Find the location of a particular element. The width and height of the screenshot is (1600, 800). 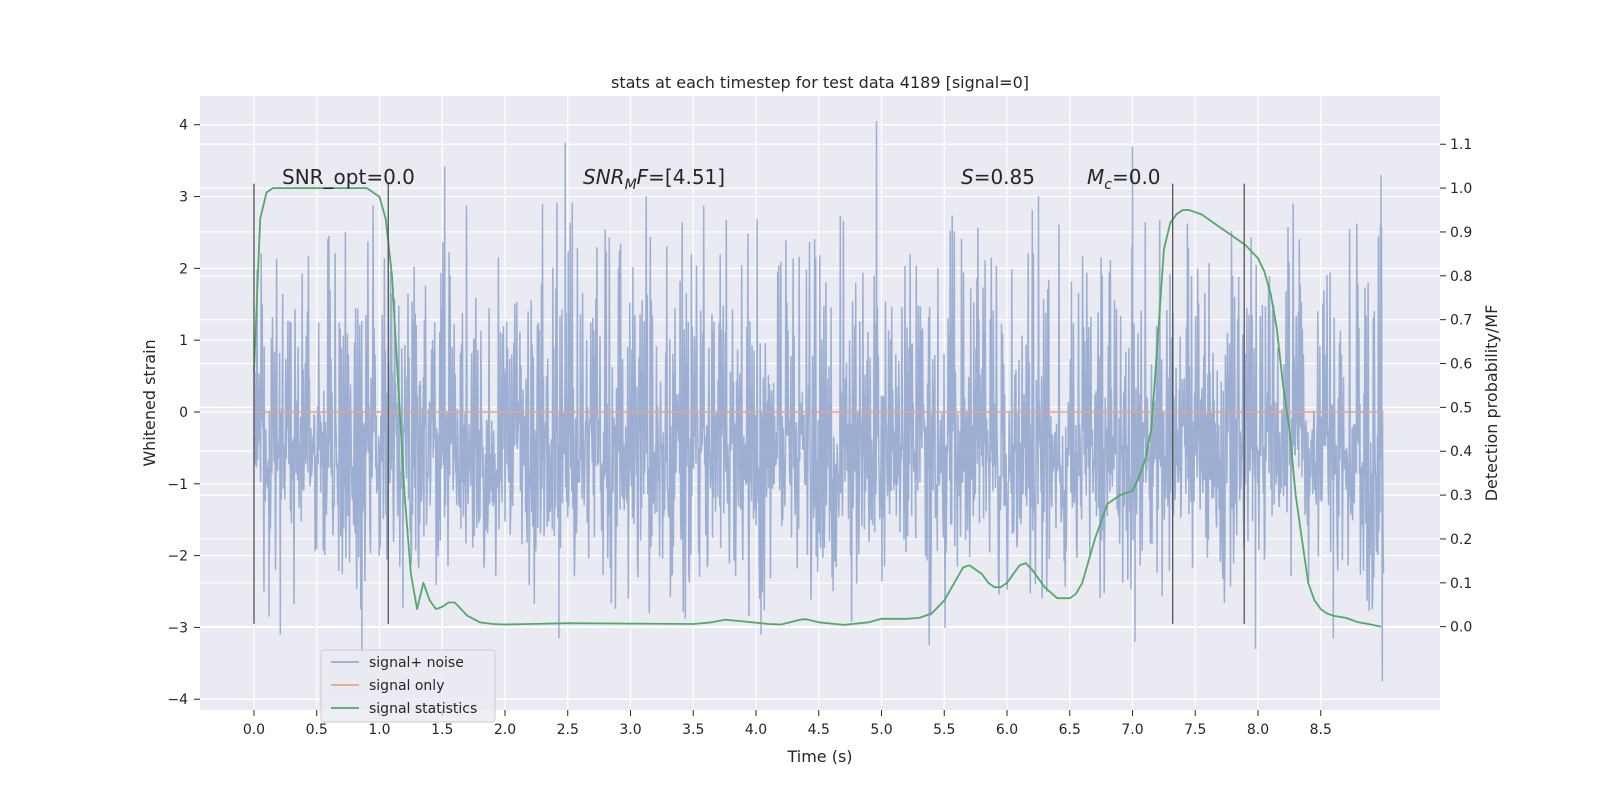

y2-tick-label: 0.6 is located at coordinates (1461, 365).